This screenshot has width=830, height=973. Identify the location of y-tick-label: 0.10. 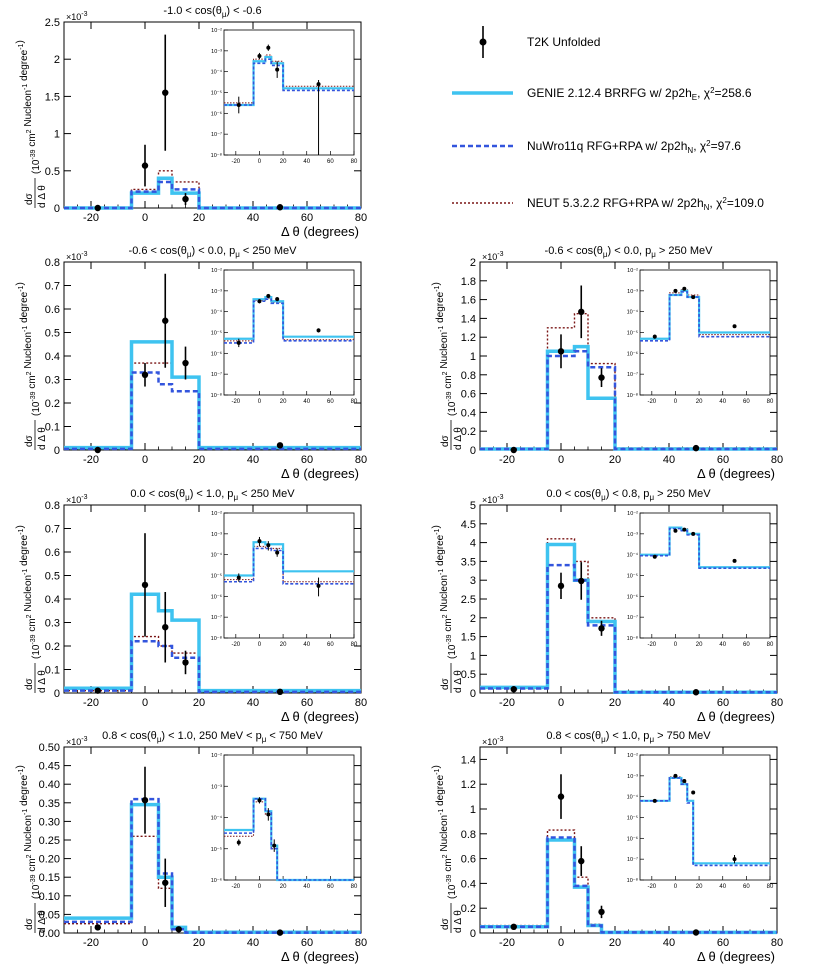
(49, 897).